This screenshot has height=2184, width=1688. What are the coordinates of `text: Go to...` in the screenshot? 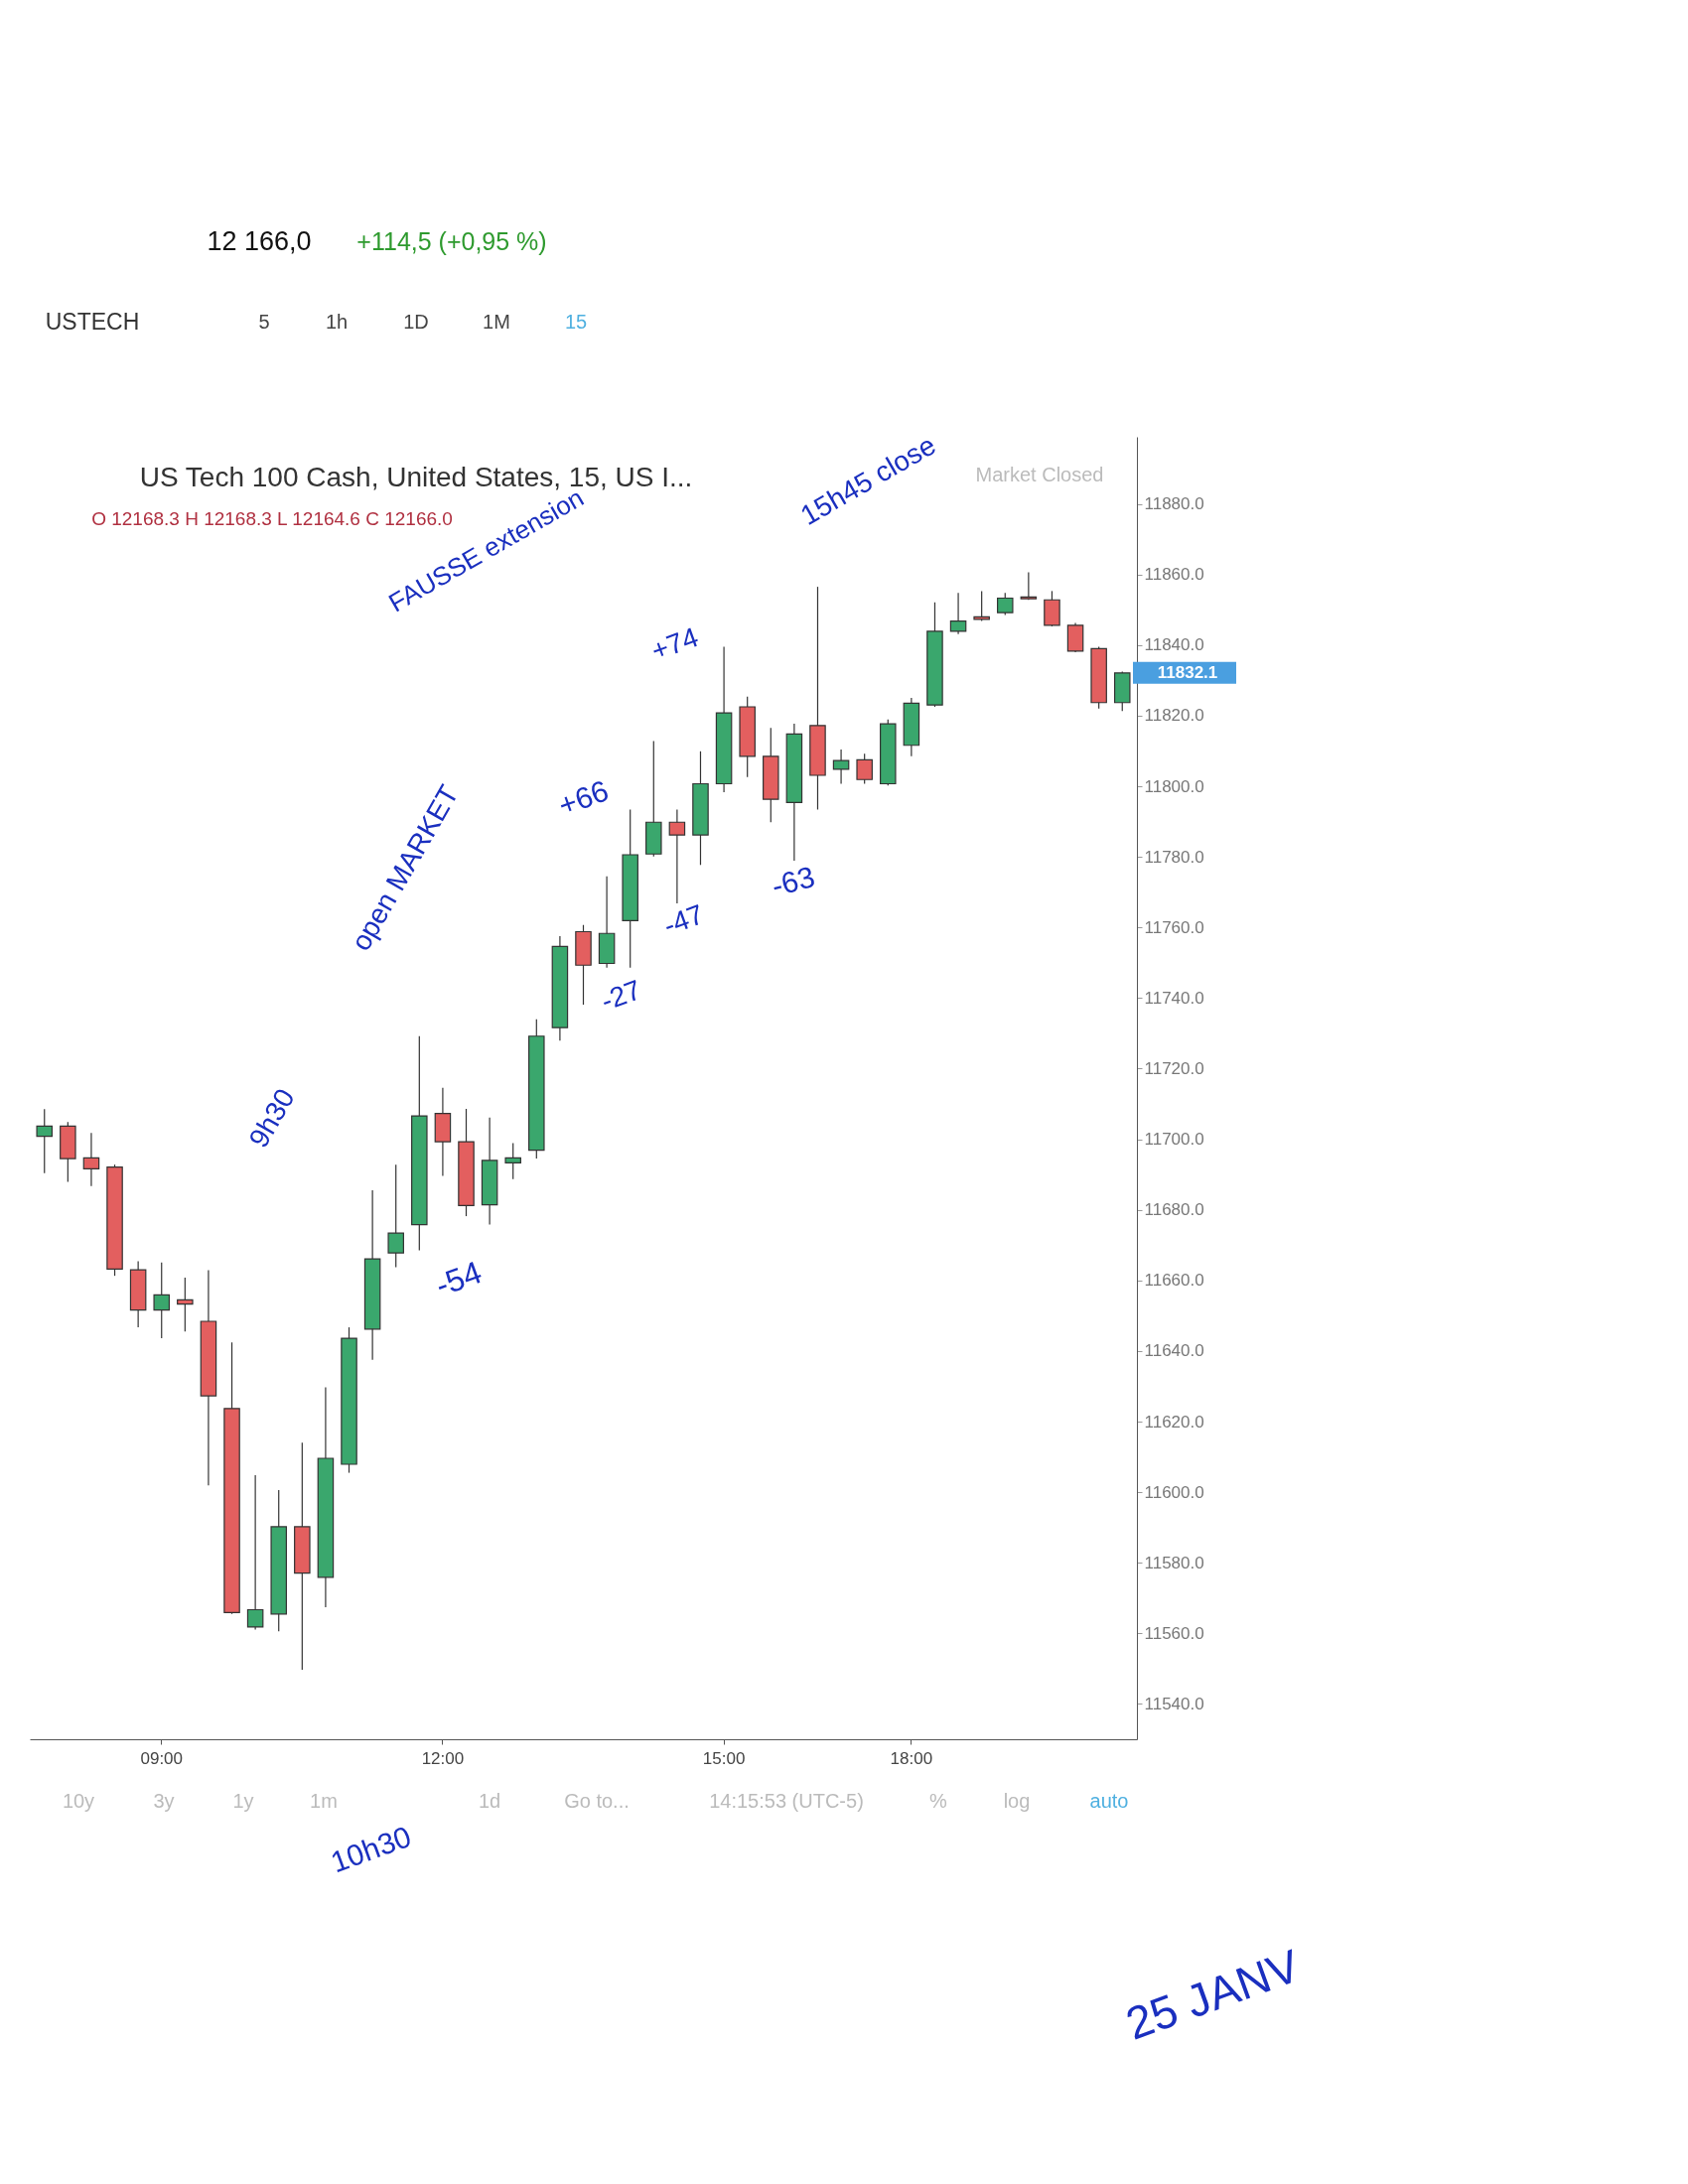 It's located at (597, 1801).